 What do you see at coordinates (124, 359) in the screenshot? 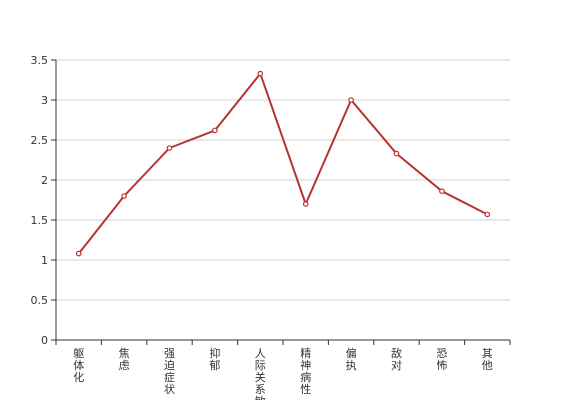
I see `x-category-label: 焦虑` at bounding box center [124, 359].